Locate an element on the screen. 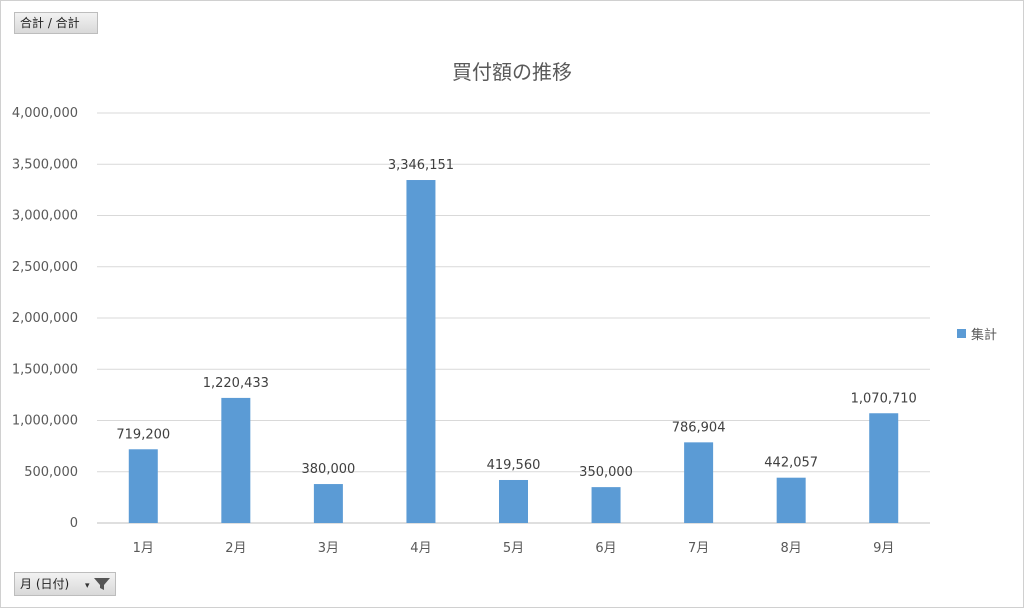 This screenshot has width=1024, height=608. x-tick-label: 6月 is located at coordinates (605, 548).